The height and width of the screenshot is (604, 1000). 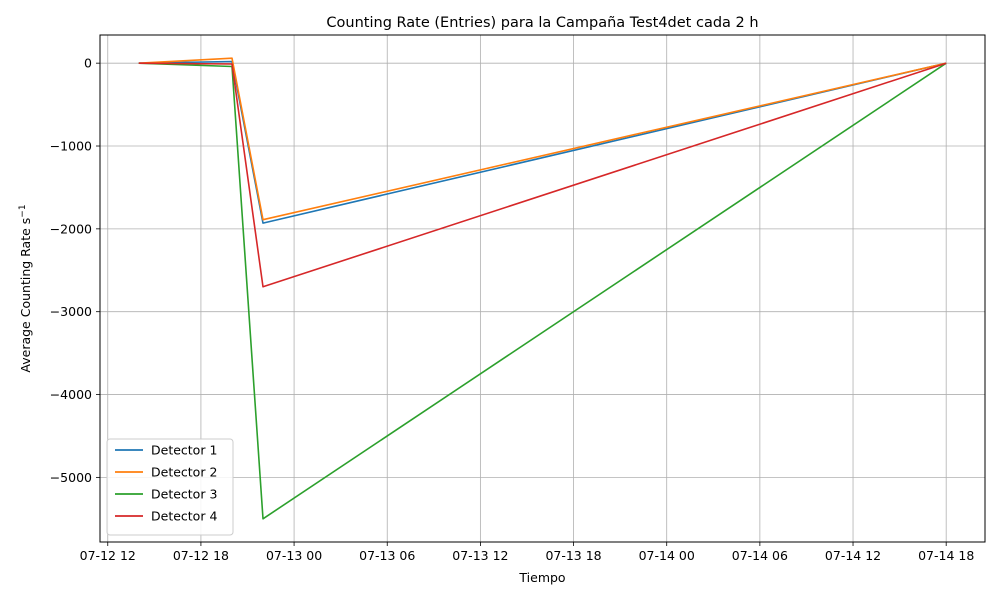 I want to click on legend: Detector 1 Detector 2 Detector 3 Detector 4, so click(x=170, y=487).